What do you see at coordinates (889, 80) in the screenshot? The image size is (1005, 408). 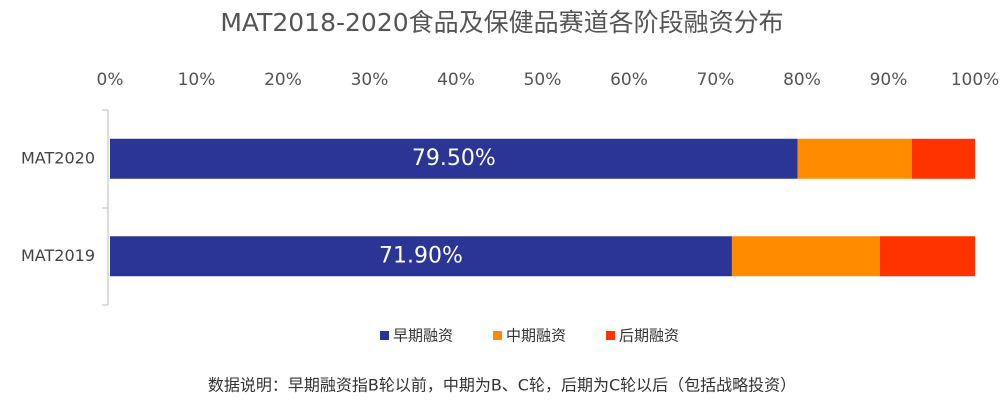 I see `x-tick-label: 90%` at bounding box center [889, 80].